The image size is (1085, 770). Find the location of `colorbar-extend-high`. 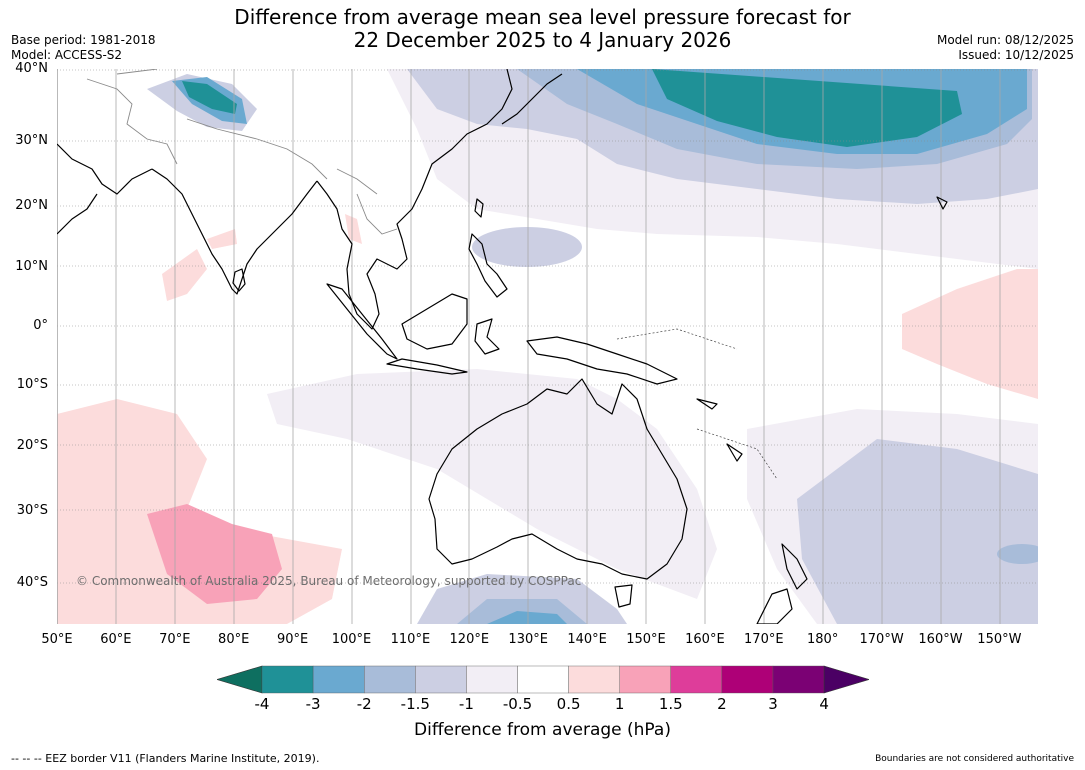

colorbar-extend-high is located at coordinates (846, 679).